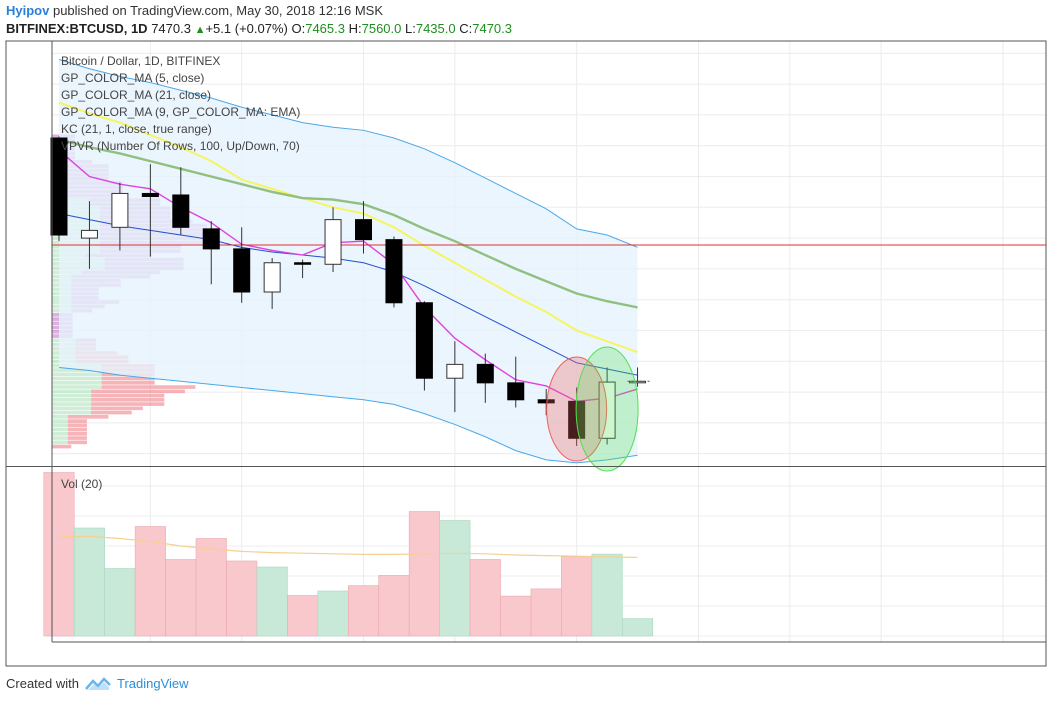  Describe the element at coordinates (180, 146) in the screenshot. I see `legend-vpvr: VPVR (Number Of Rows, 100, Up/Down, 70)` at that location.